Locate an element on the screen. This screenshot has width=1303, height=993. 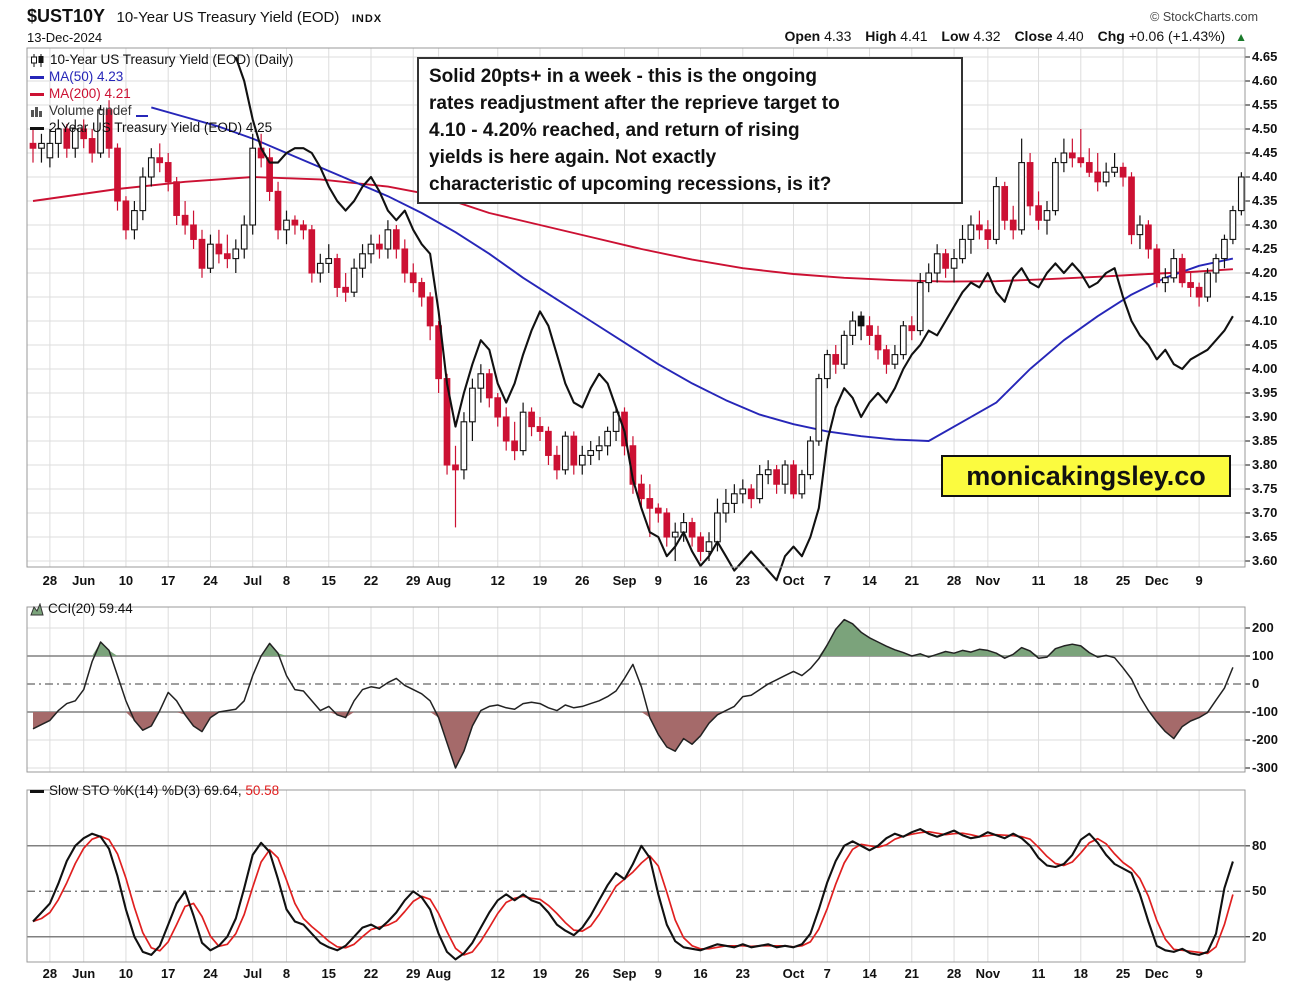
legend-row-ma50: MA(50) 4.23 is located at coordinates (76, 77).